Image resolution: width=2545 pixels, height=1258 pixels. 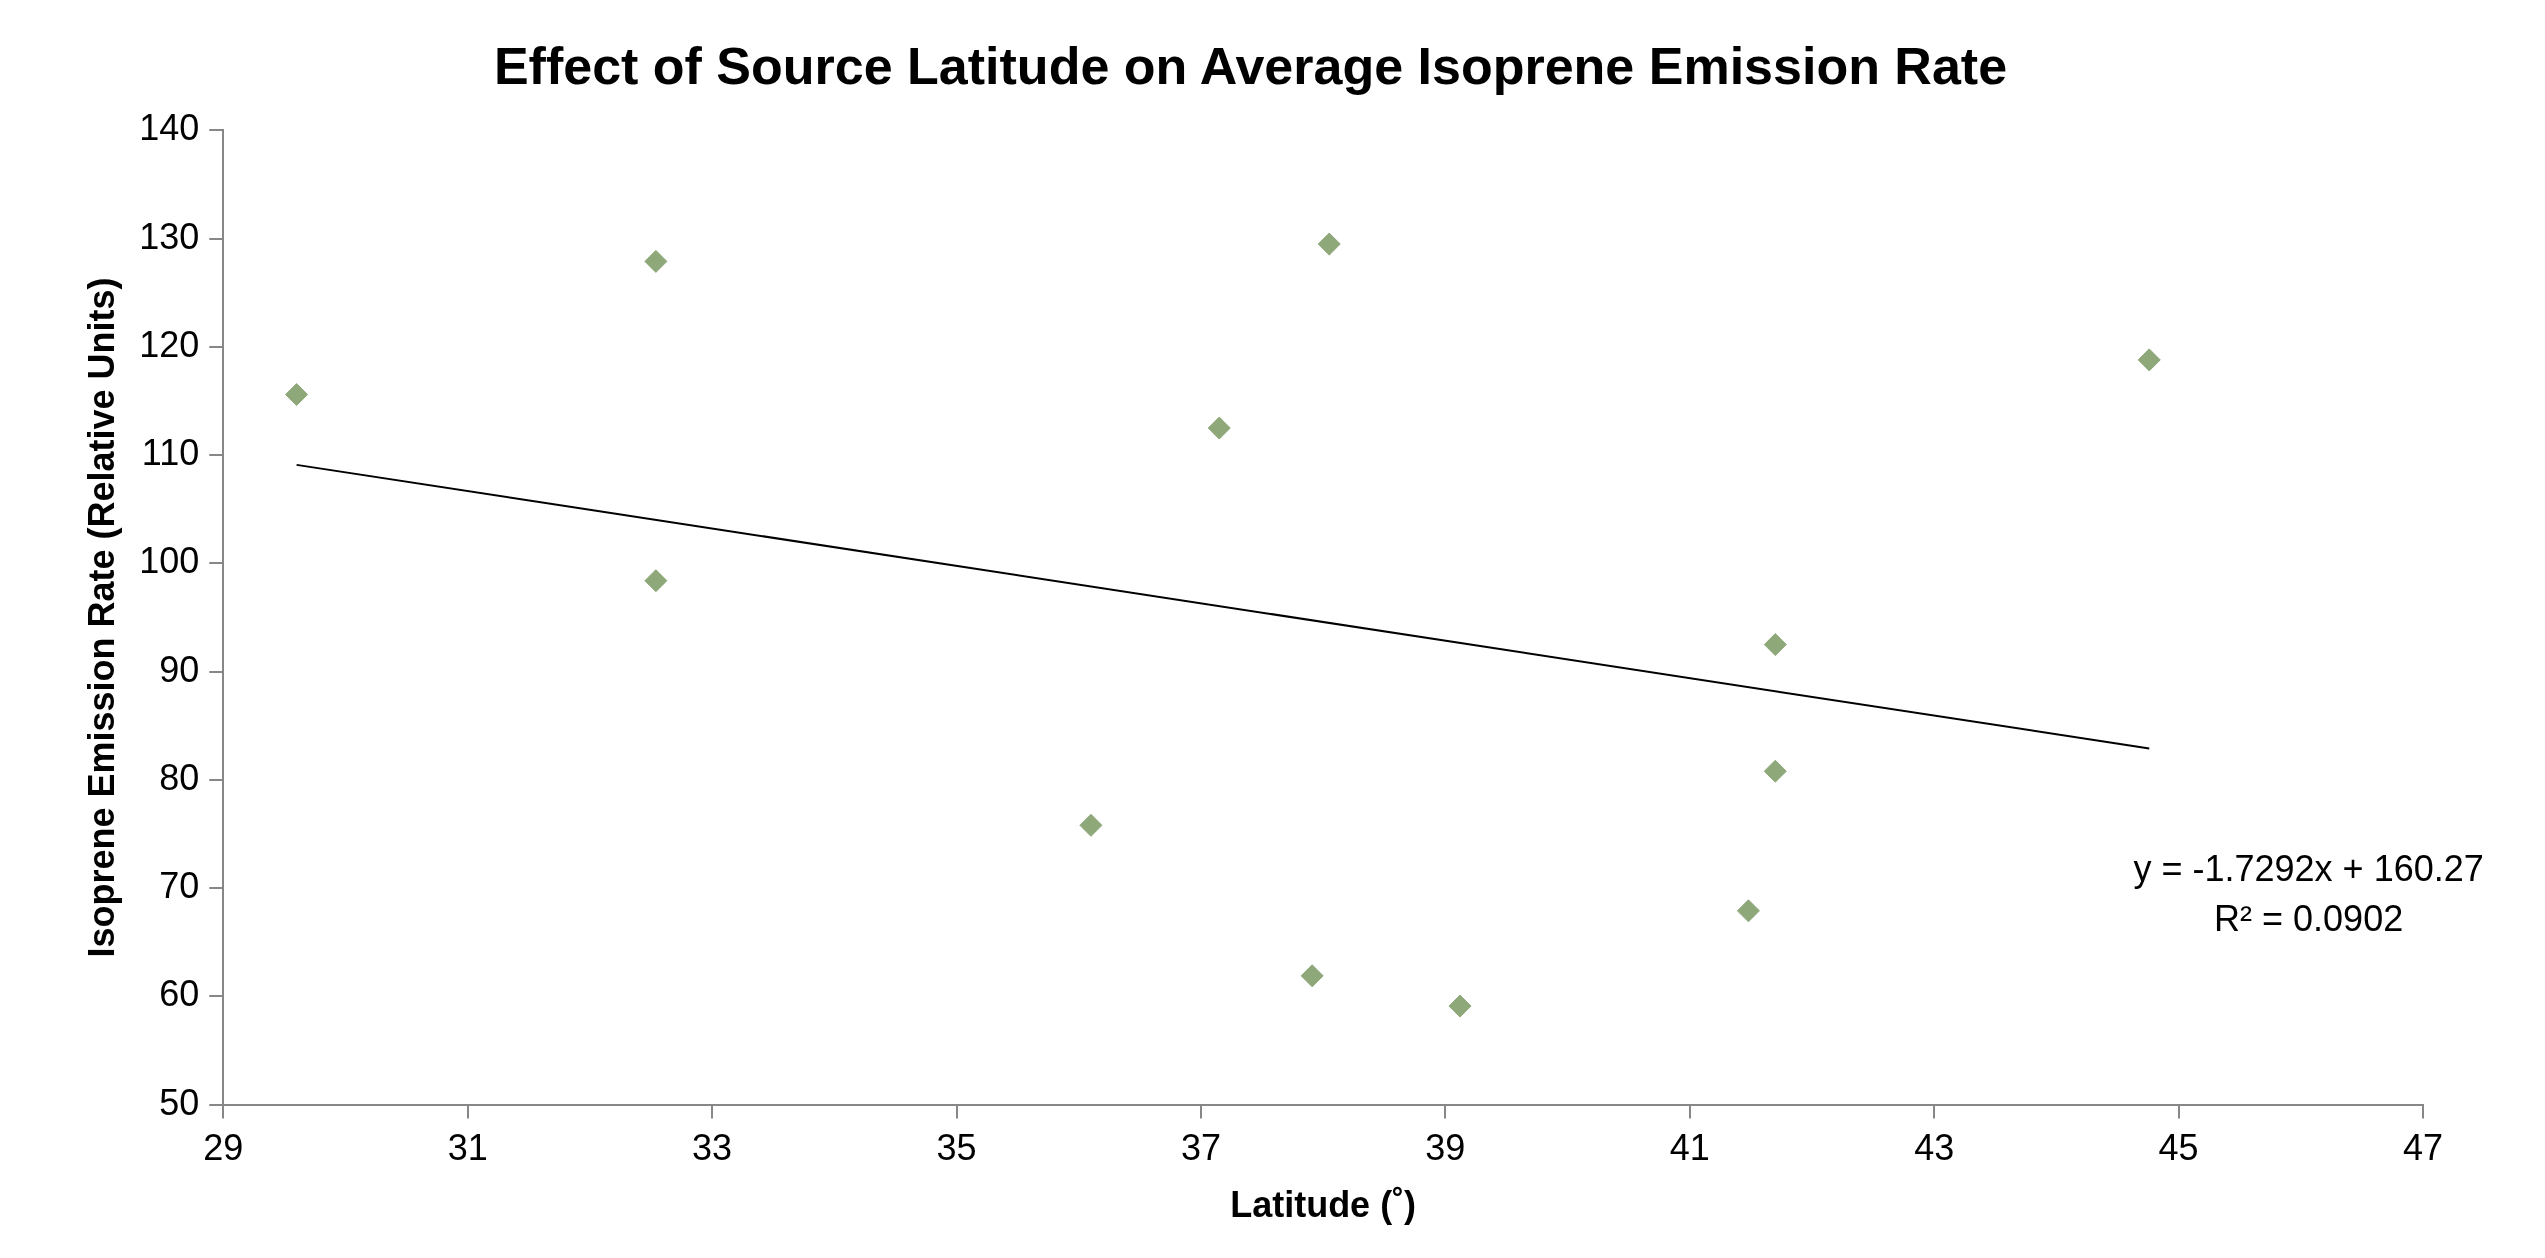 What do you see at coordinates (179, 994) in the screenshot?
I see `y-tick-label: 60` at bounding box center [179, 994].